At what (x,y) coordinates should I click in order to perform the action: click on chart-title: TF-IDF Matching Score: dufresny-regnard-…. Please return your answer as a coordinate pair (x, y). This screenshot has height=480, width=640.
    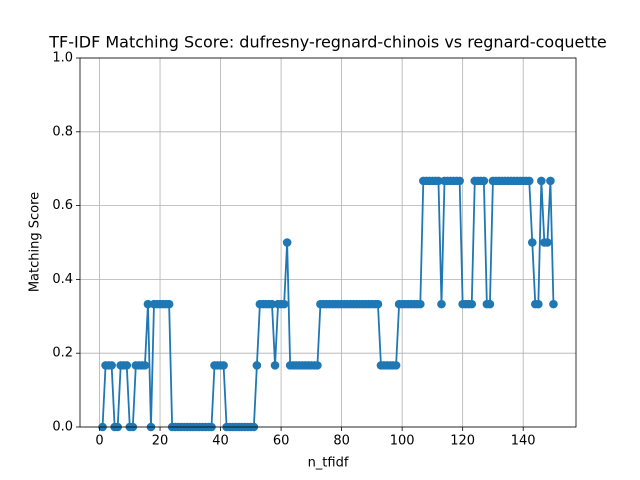
    Looking at the image, I should click on (327, 42).